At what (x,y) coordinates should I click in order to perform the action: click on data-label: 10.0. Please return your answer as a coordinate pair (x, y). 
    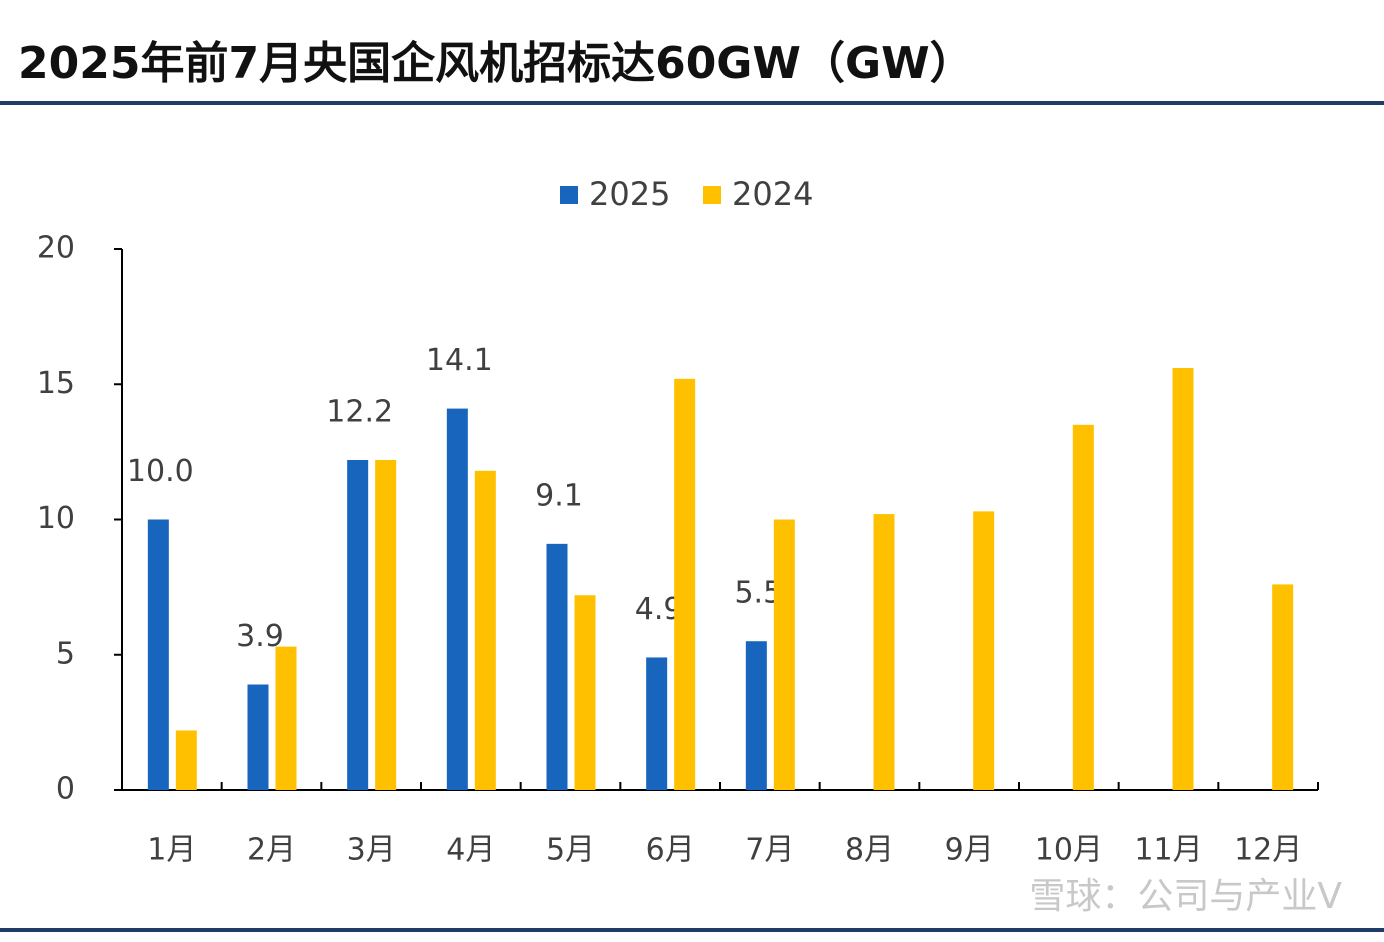
    Looking at the image, I should click on (160, 471).